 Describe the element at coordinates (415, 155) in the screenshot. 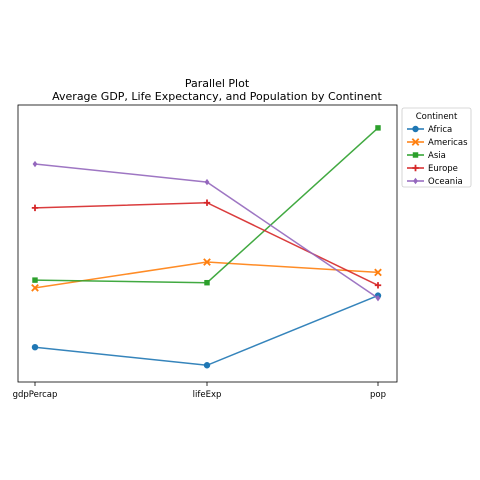

I see `legend-marker-asia` at that location.